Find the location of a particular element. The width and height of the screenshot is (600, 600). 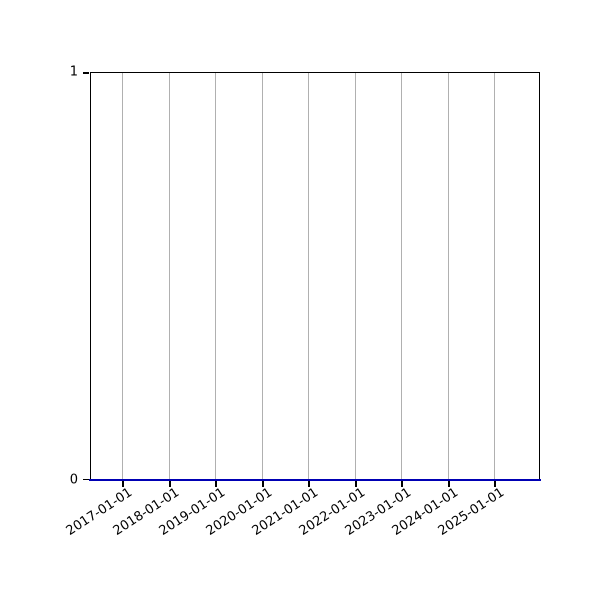

gridline-2021 is located at coordinates (308, 276).